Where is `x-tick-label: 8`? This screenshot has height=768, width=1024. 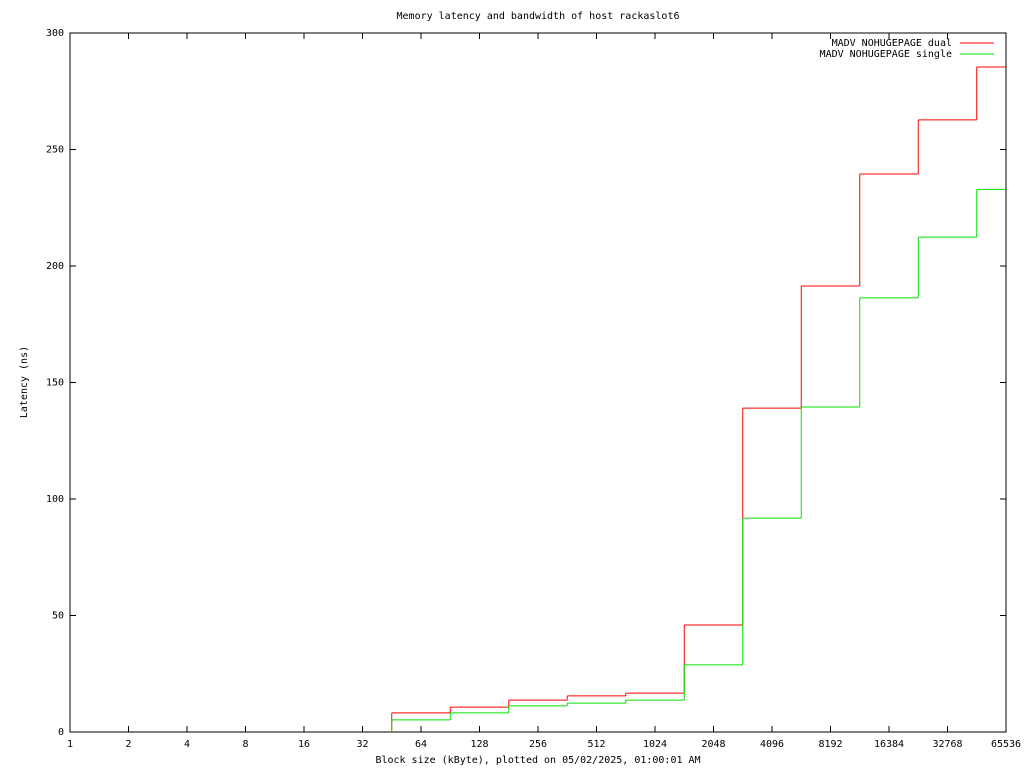
x-tick-label: 8 is located at coordinates (245, 744).